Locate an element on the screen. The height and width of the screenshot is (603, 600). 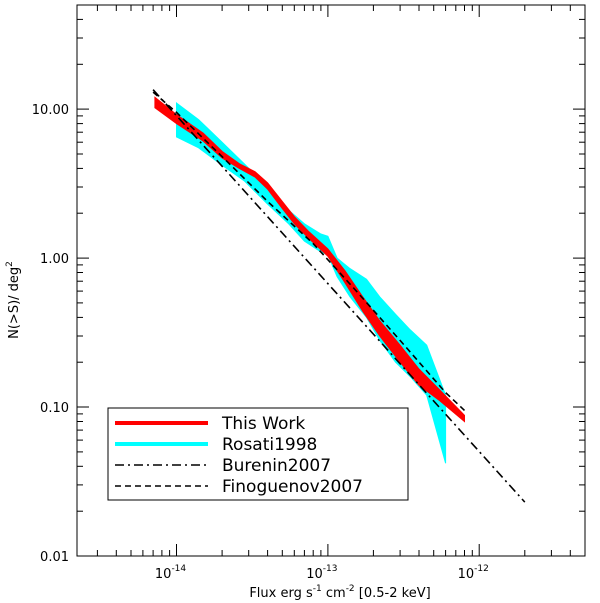
x-tick-label: 10-12 is located at coordinates (473, 573).